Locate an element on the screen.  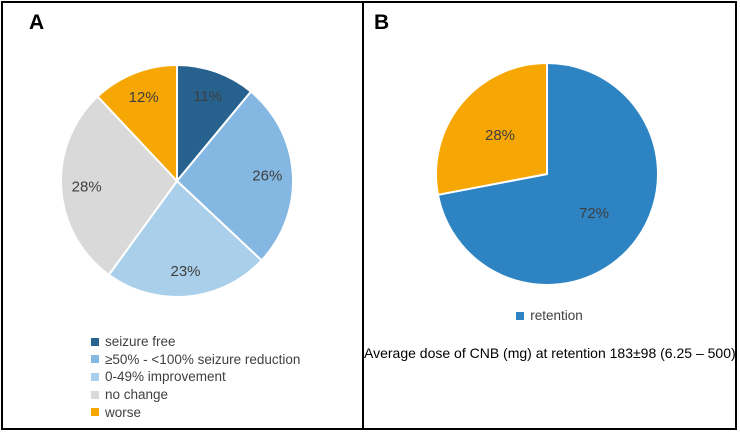
legend-label: no change is located at coordinates (137, 395).